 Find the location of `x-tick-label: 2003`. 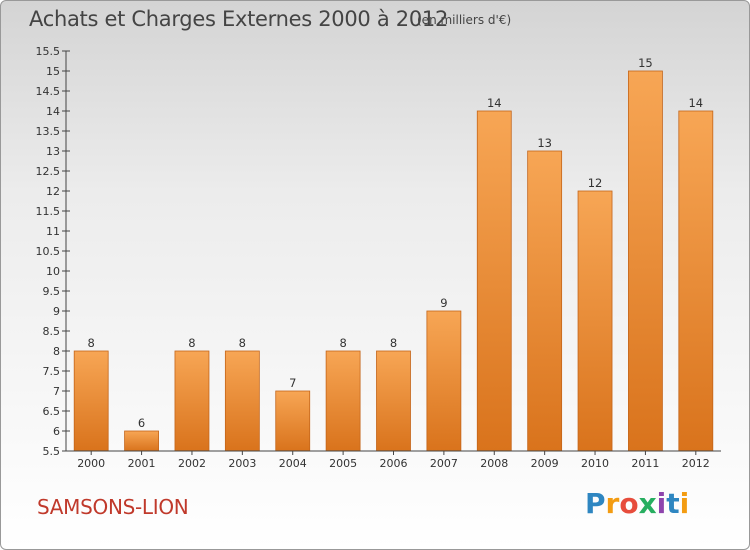

x-tick-label: 2003 is located at coordinates (242, 463).